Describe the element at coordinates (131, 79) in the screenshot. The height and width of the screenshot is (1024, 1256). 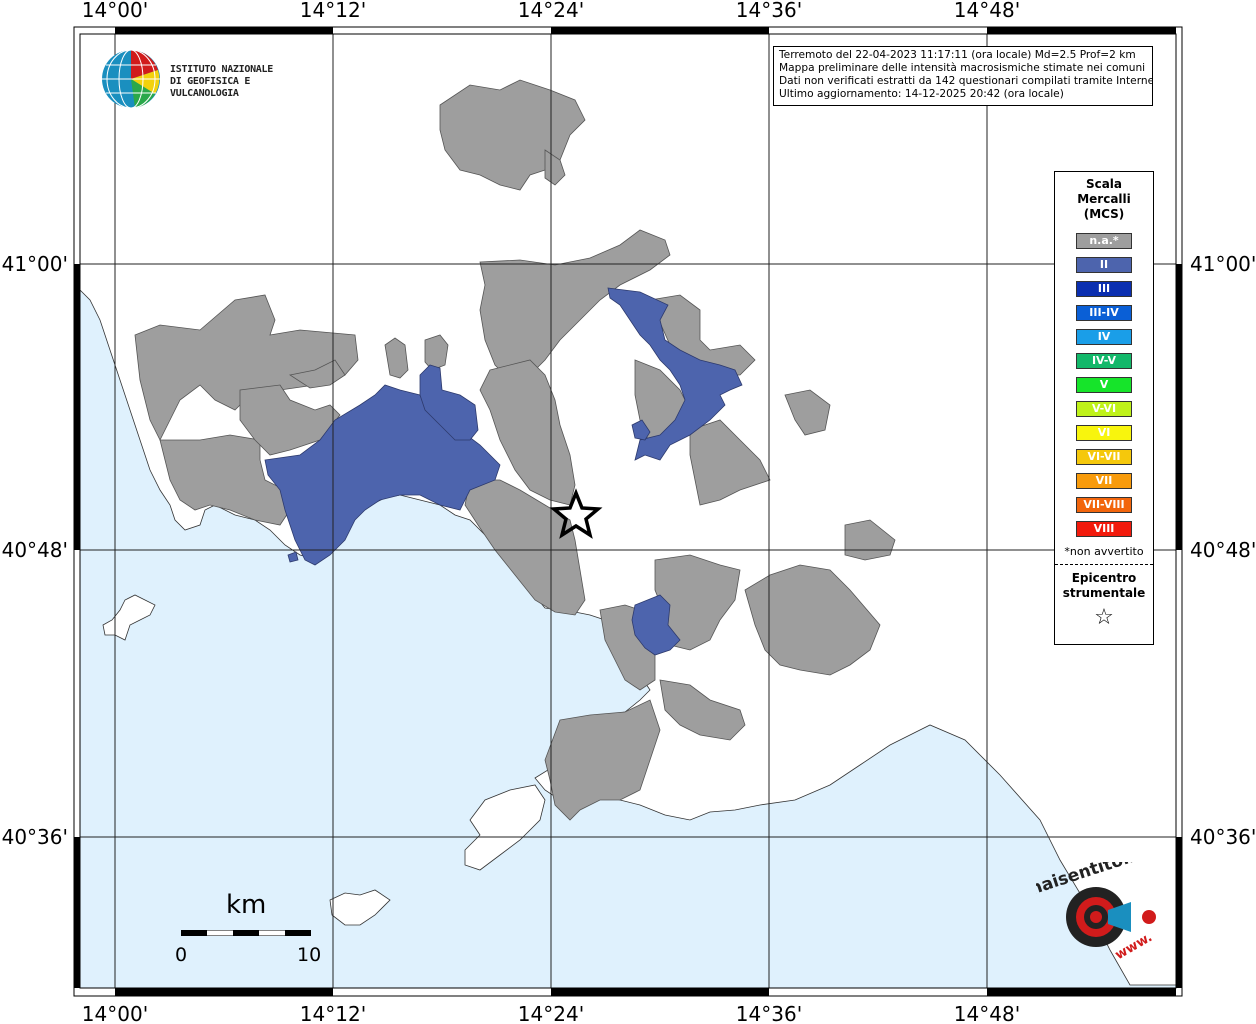
I see `globe-icon` at that location.